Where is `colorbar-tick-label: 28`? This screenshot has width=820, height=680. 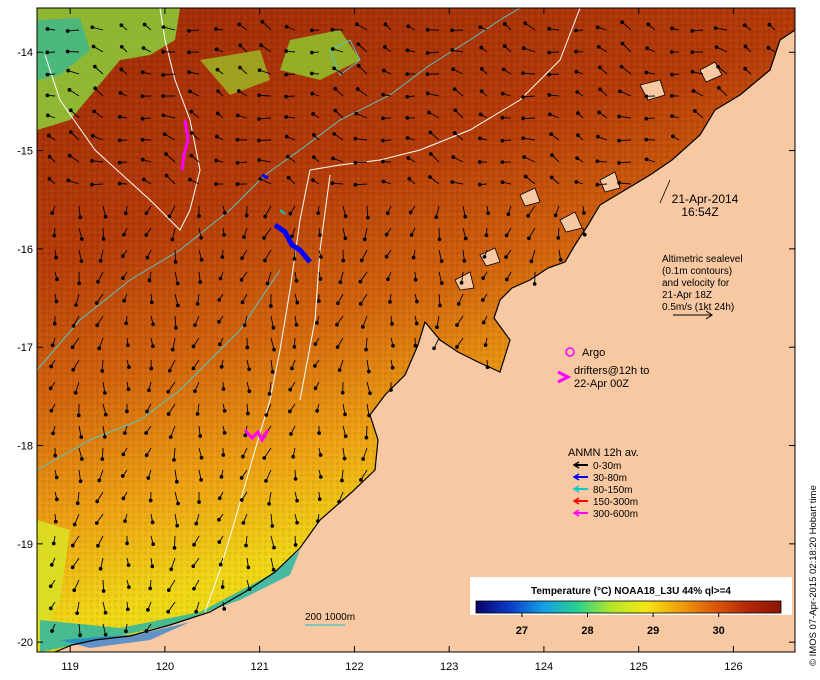 colorbar-tick-label: 28 is located at coordinates (587, 631).